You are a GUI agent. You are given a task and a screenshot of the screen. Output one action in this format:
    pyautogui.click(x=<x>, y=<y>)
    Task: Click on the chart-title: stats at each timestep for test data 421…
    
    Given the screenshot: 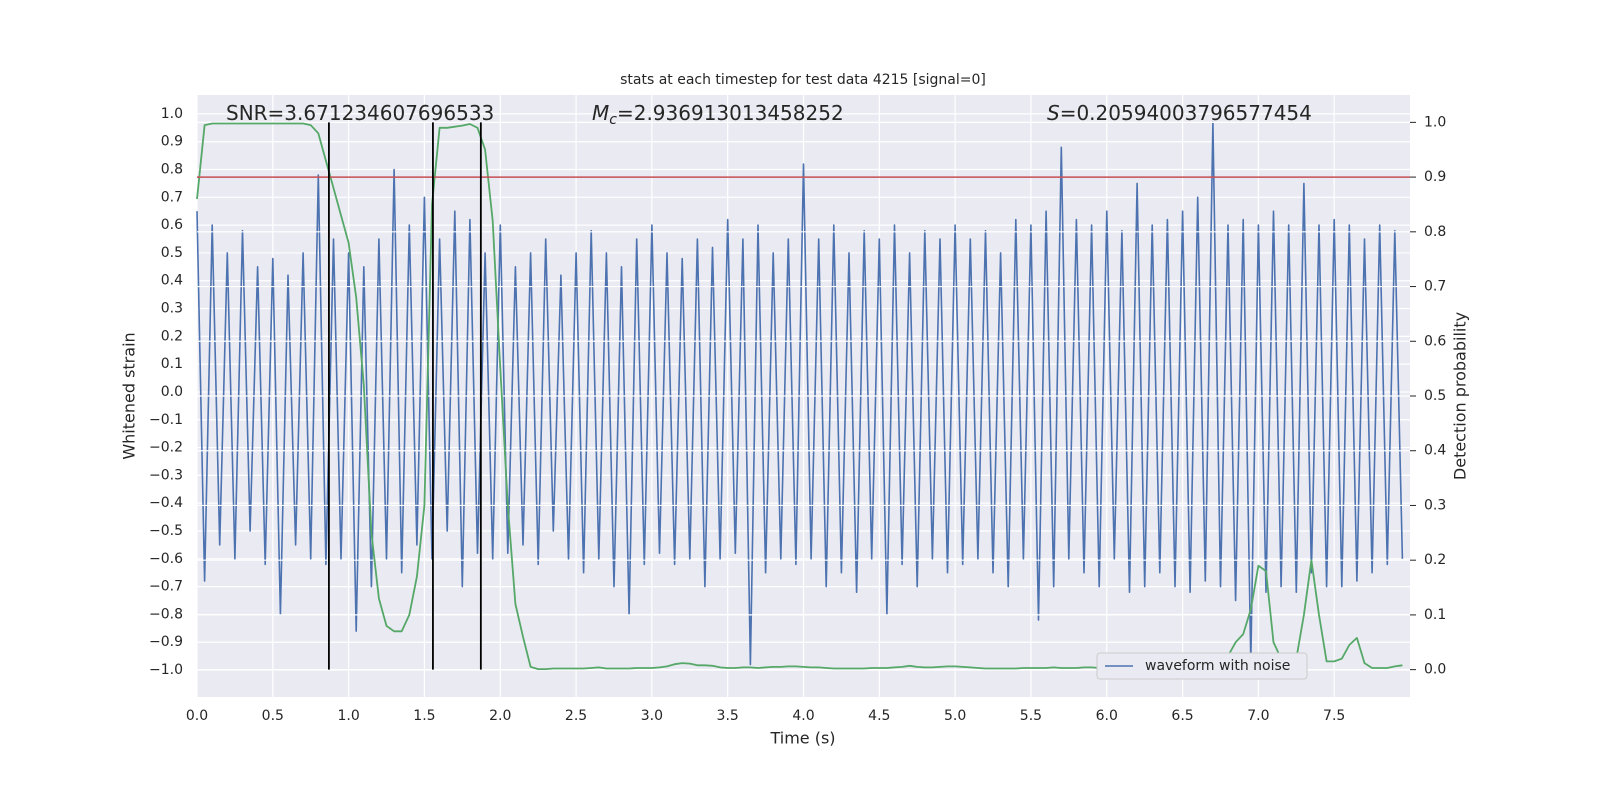 What is the action you would take?
    pyautogui.click(x=803, y=80)
    